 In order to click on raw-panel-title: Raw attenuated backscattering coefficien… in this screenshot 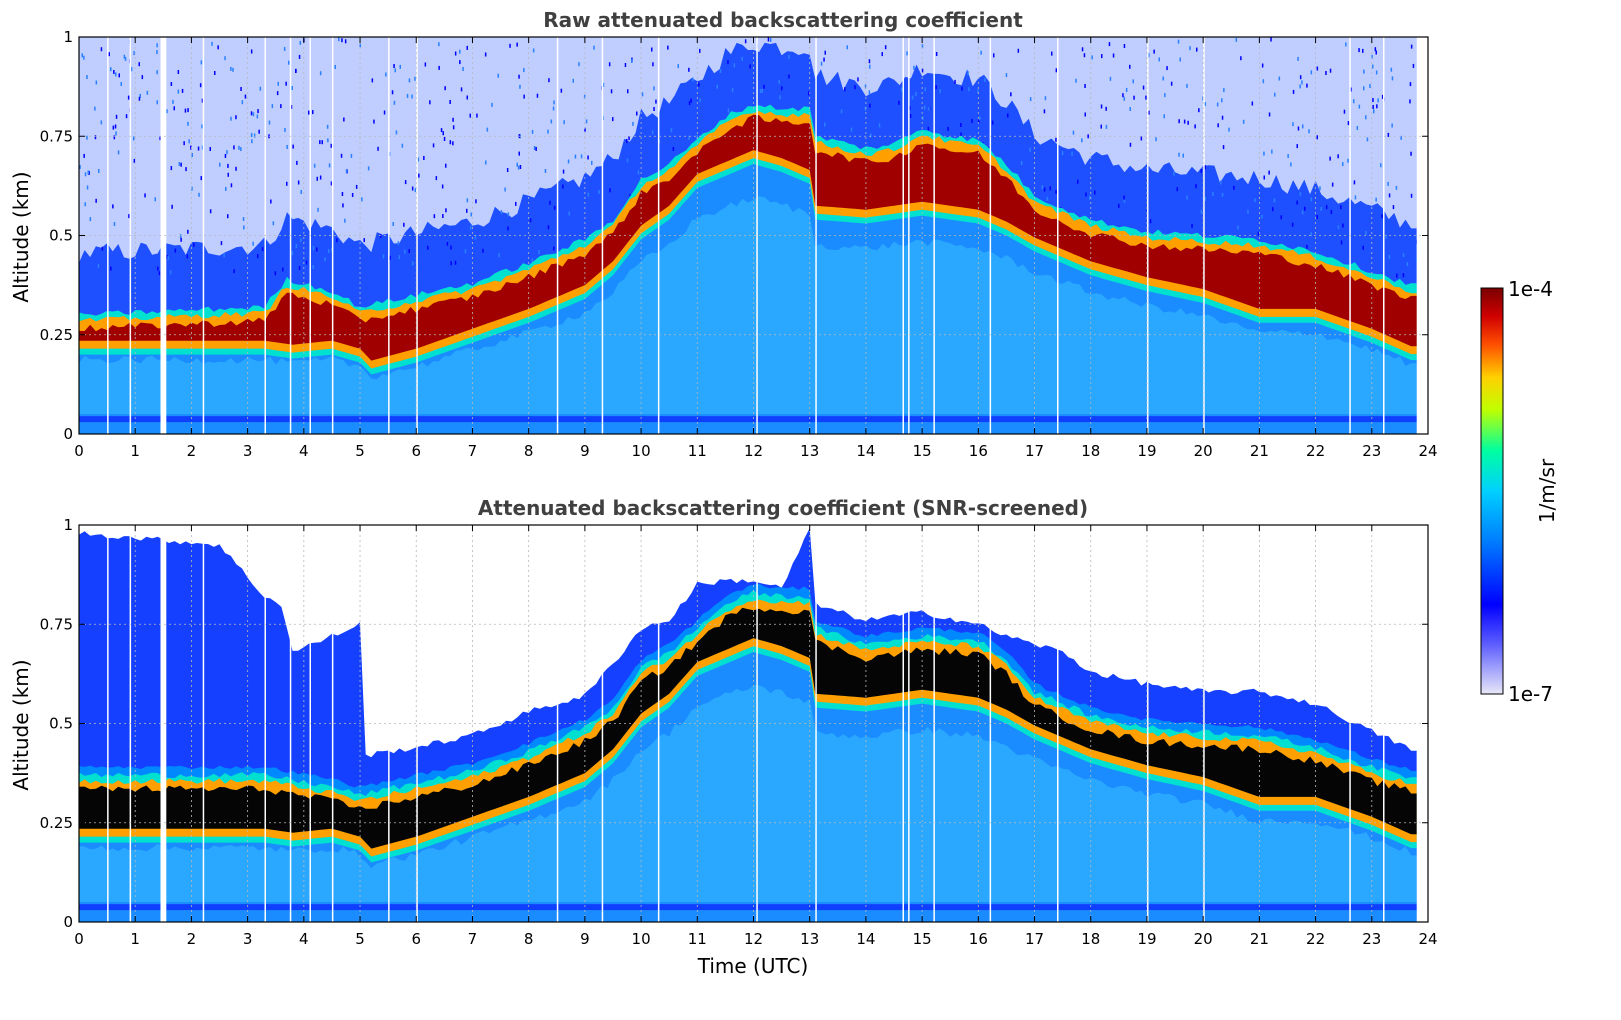, I will do `click(783, 20)`.